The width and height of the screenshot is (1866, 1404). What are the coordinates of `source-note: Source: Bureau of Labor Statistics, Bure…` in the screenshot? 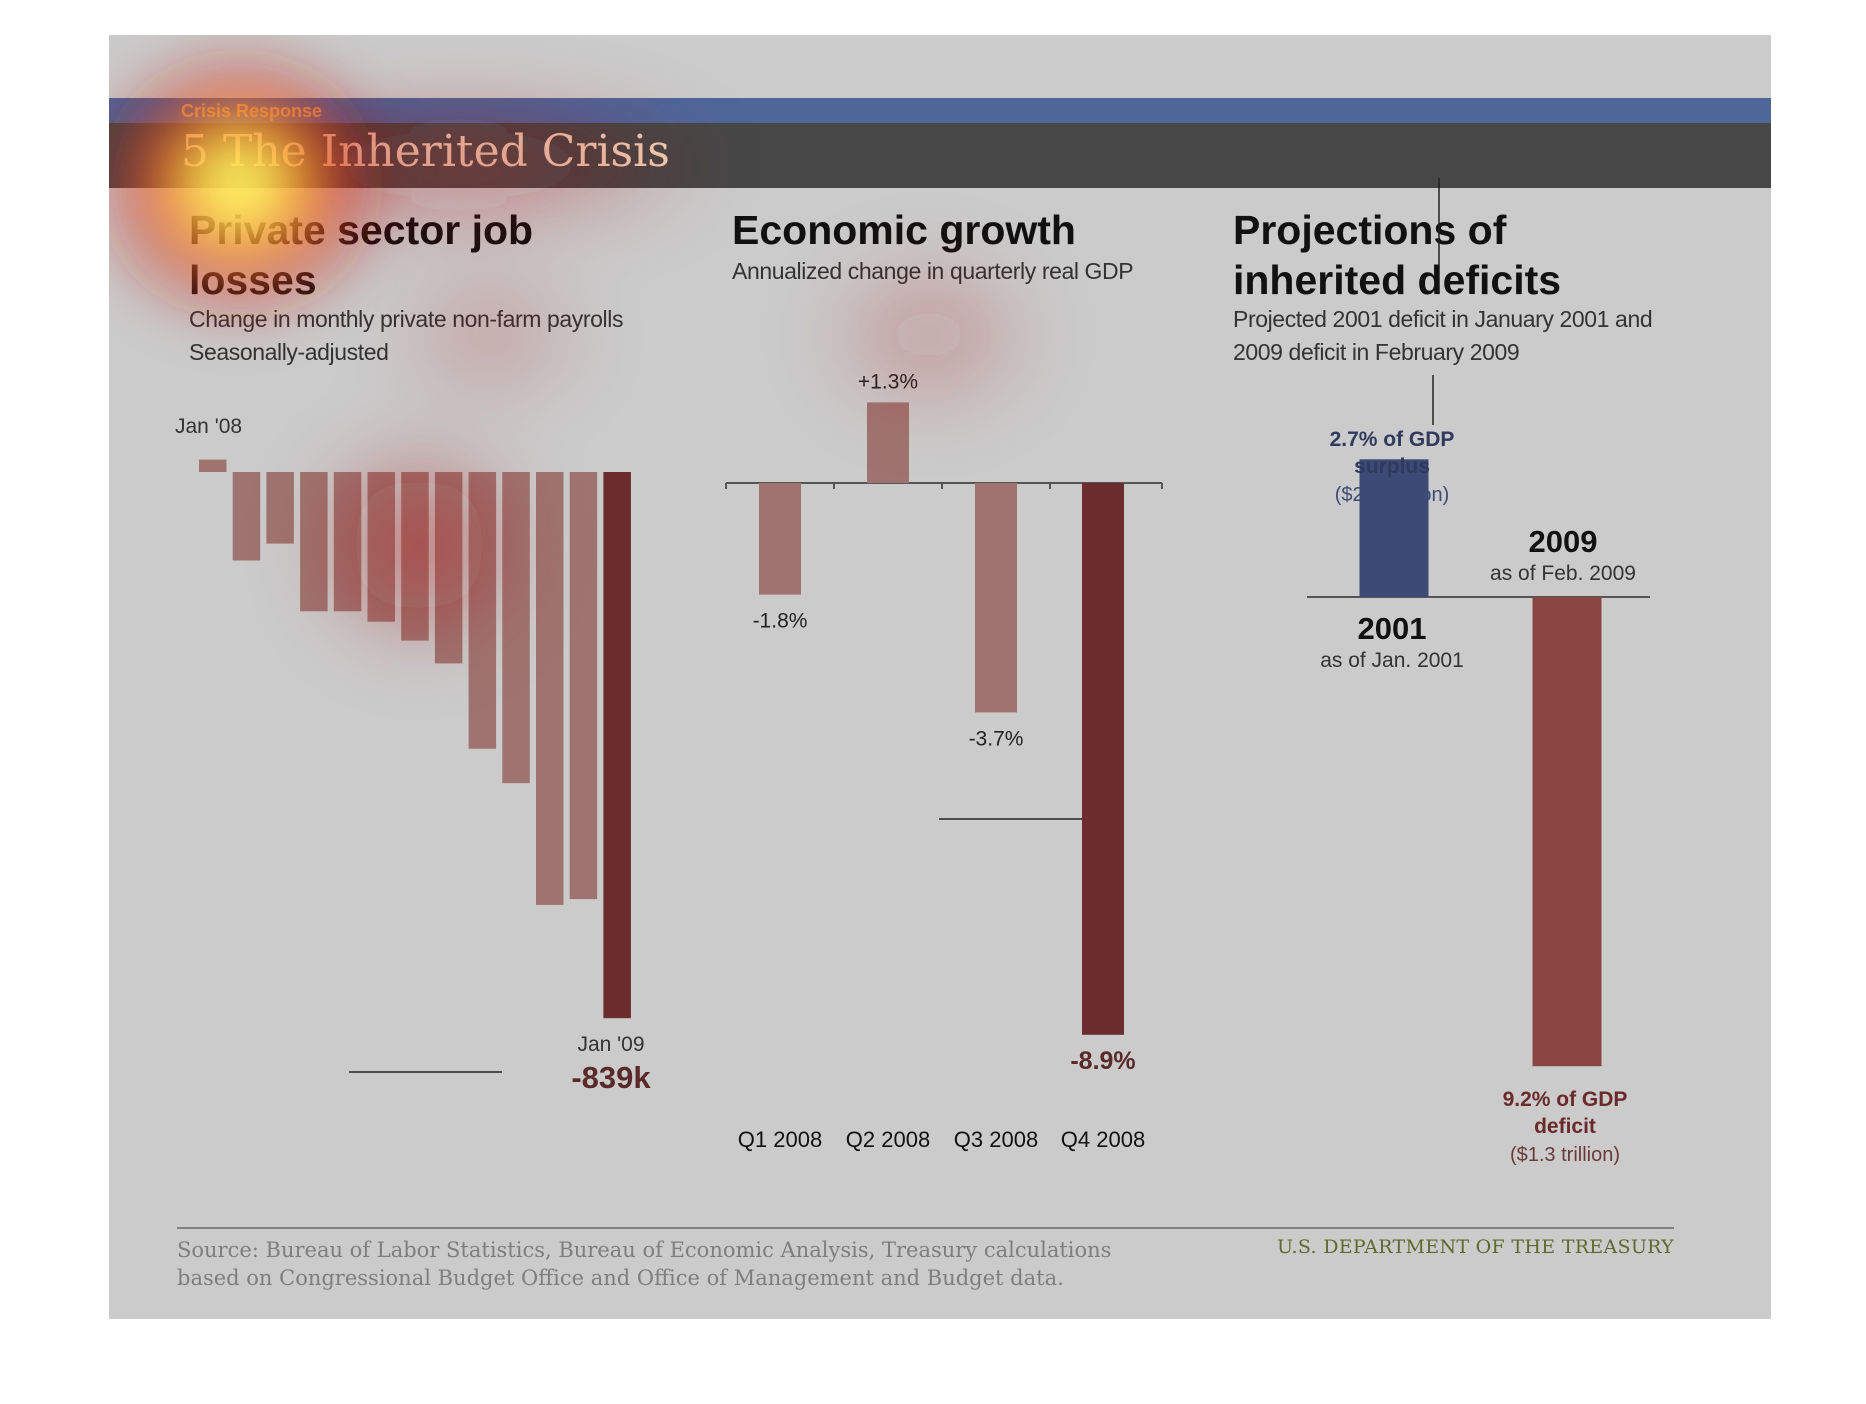 It's located at (677, 1264).